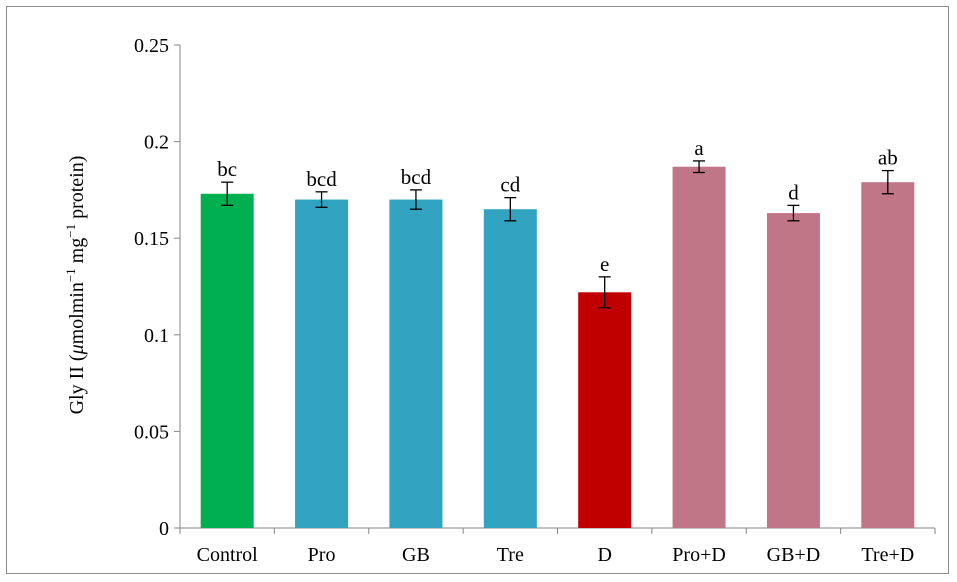 Image resolution: width=957 pixels, height=582 pixels. What do you see at coordinates (557, 546) in the screenshot?
I see `x-axis: Control Pro GB Tre D Pro+D GB+D Tre+D` at bounding box center [557, 546].